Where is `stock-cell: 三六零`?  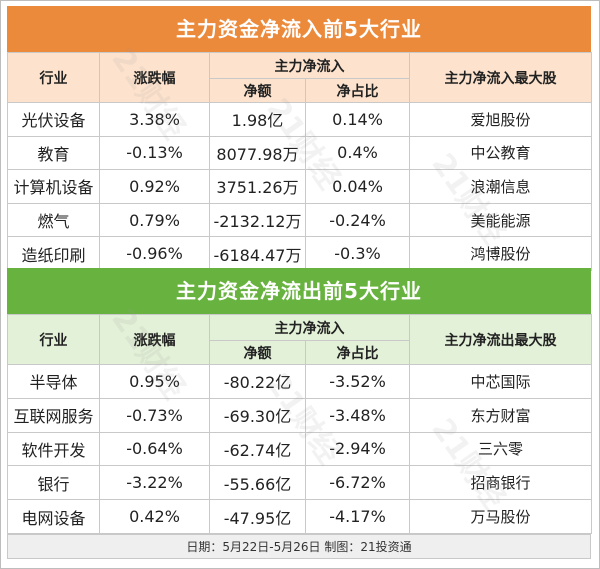
stock-cell: 三六零 is located at coordinates (500, 449).